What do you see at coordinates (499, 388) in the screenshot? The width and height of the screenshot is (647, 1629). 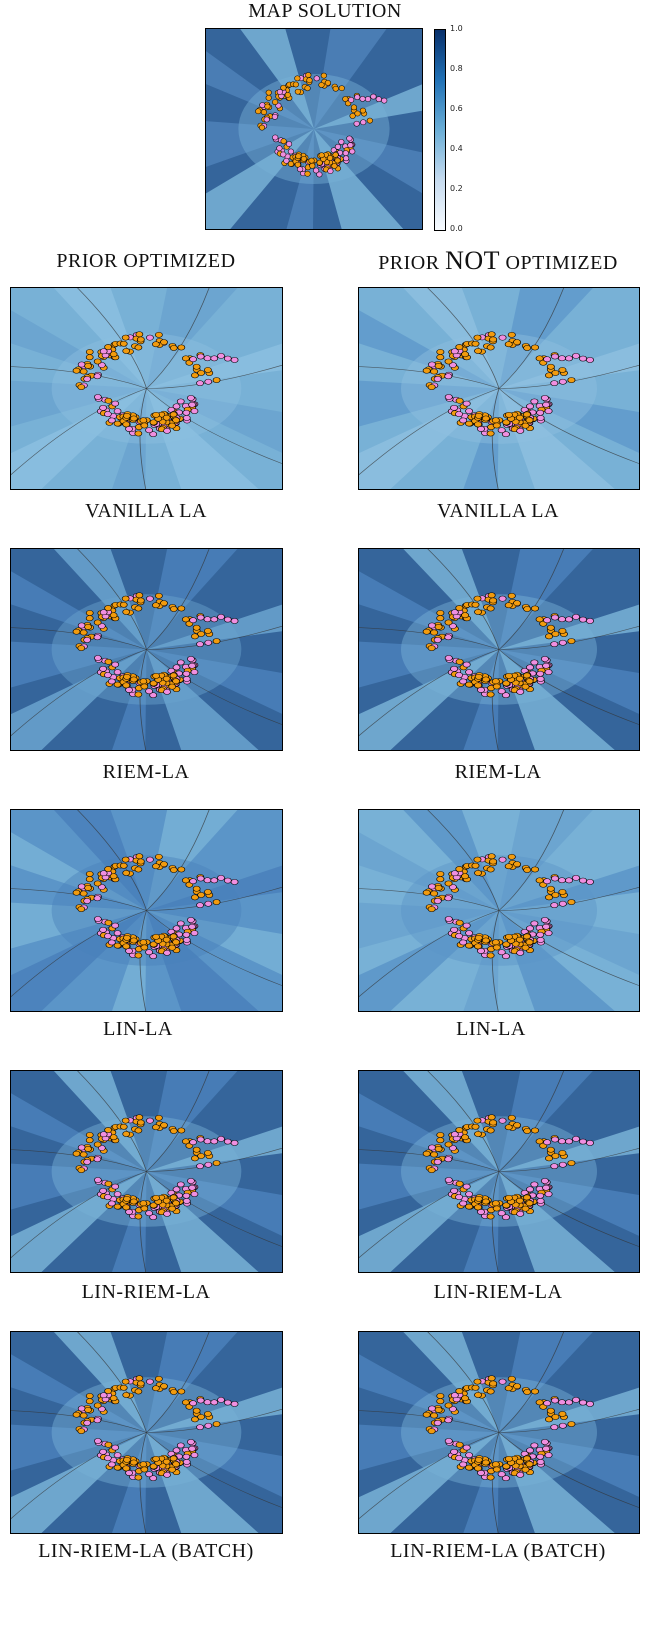 I see `plot-vanilla-la-prior-not-optimized` at bounding box center [499, 388].